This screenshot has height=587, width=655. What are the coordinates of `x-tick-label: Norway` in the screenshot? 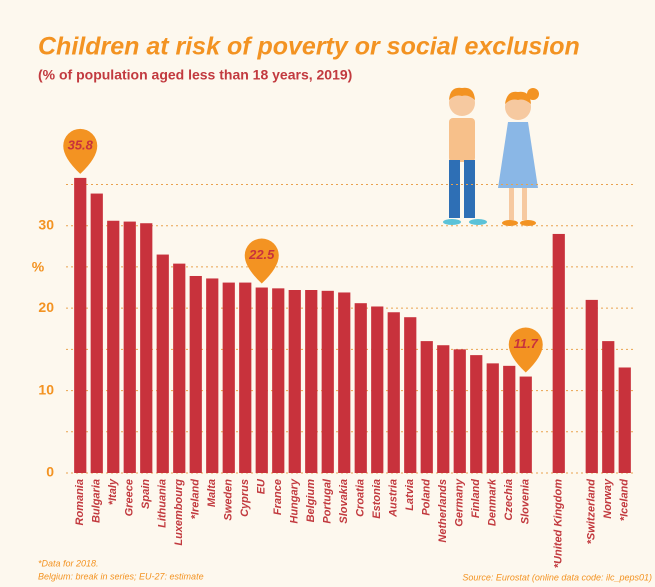 It's located at (608, 498).